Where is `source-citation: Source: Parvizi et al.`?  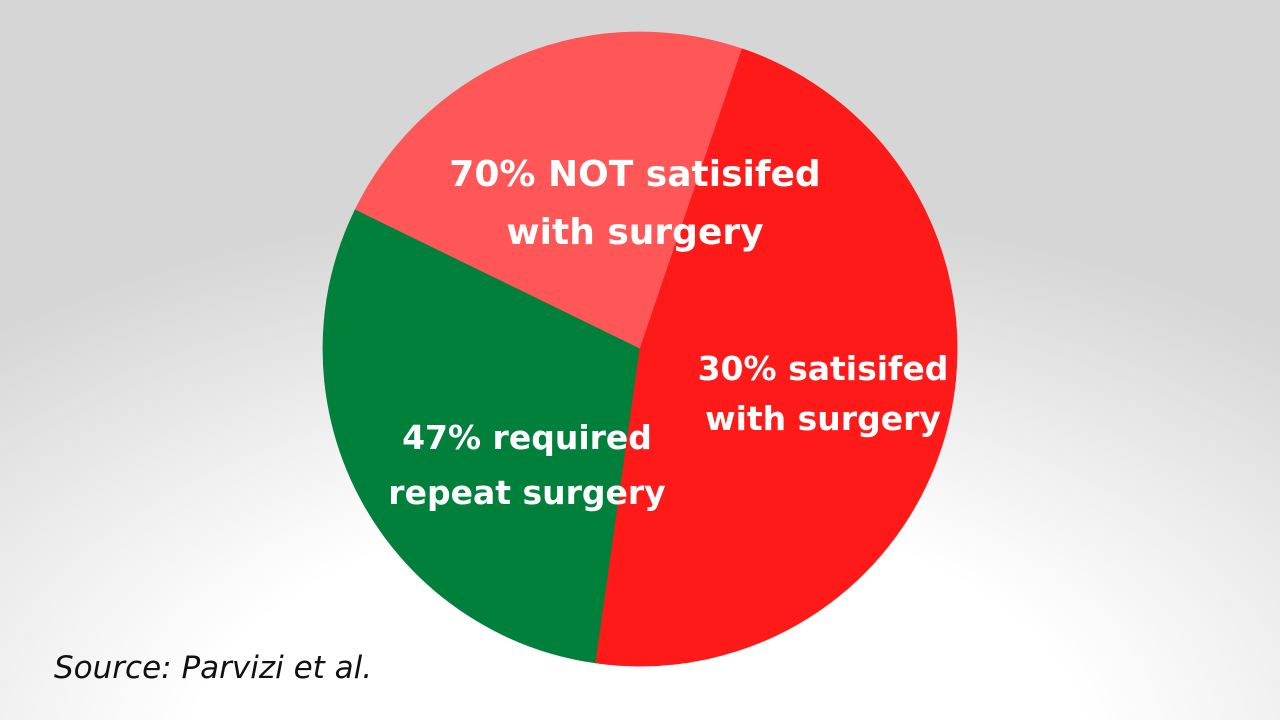
source-citation: Source: Parvizi et al. is located at coordinates (213, 668).